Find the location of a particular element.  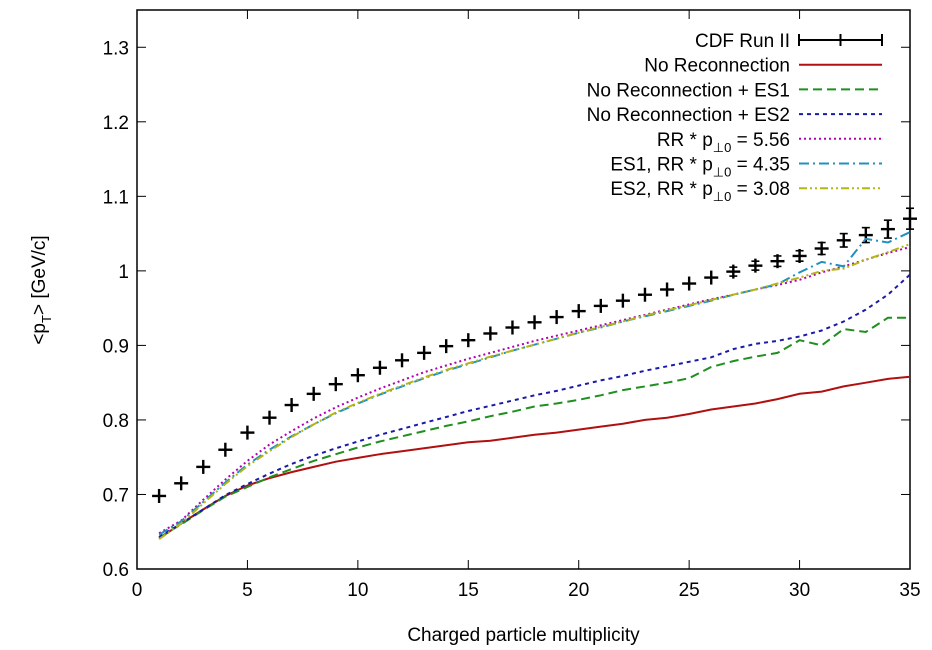

legend-label: No Reconnection is located at coordinates (717, 66).